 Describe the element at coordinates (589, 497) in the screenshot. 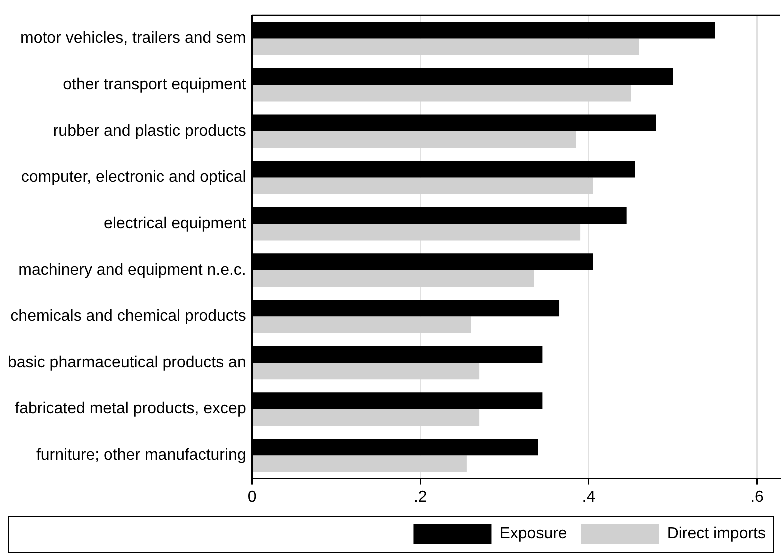

I see `x-tick-label: .4` at that location.